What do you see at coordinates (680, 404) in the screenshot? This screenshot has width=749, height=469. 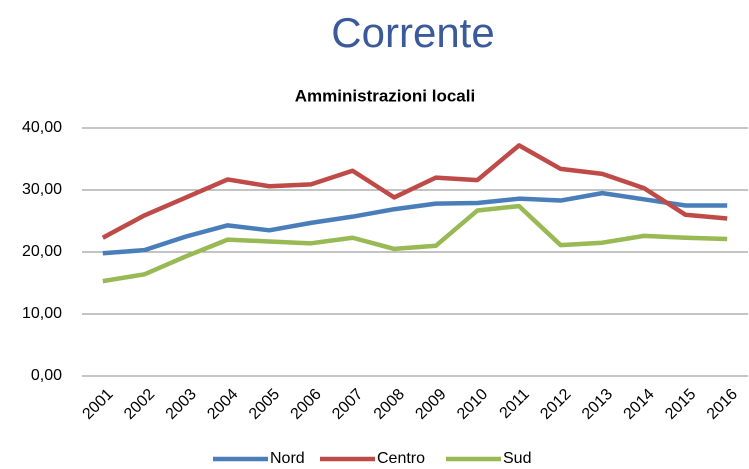 I see `x-tick-label: 2015` at bounding box center [680, 404].